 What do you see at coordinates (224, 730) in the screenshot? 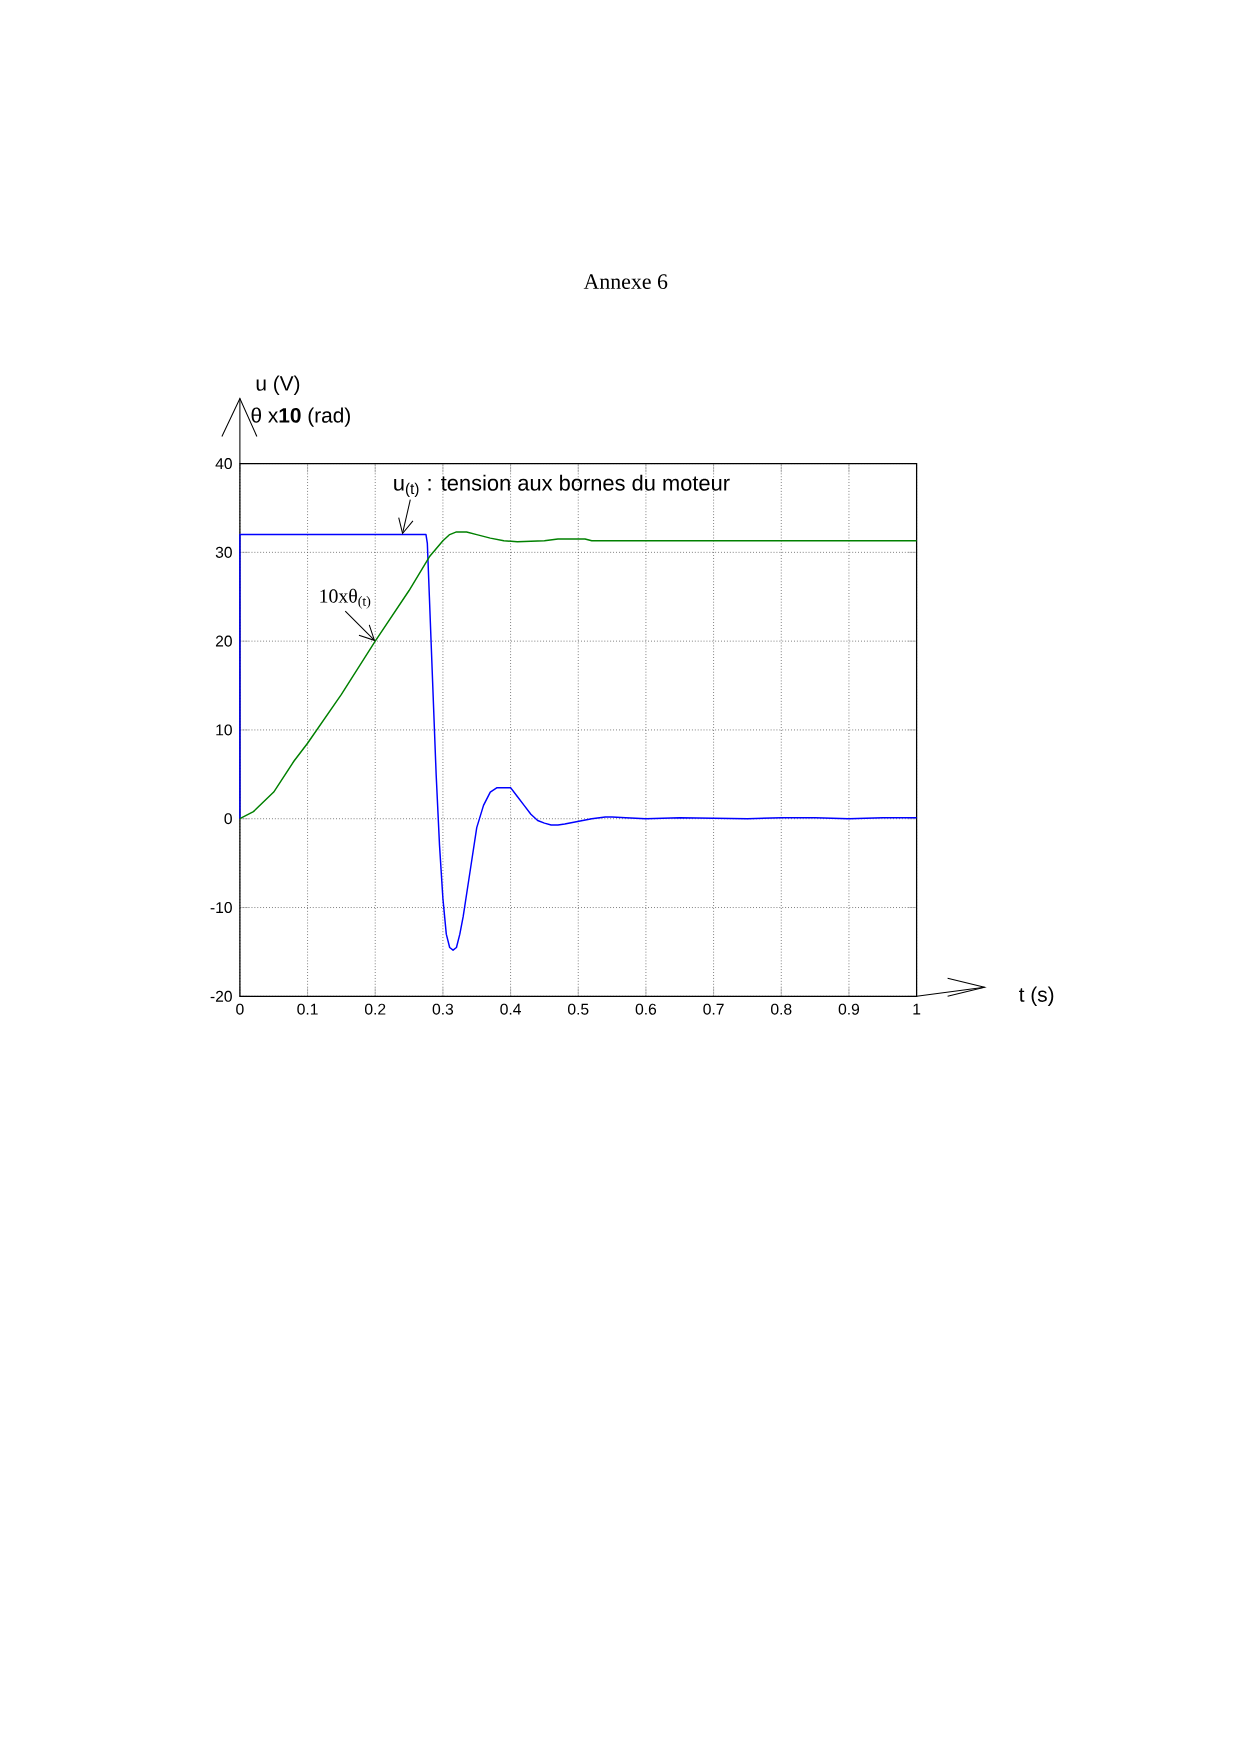
I see `y-tick-label: 10` at bounding box center [224, 730].